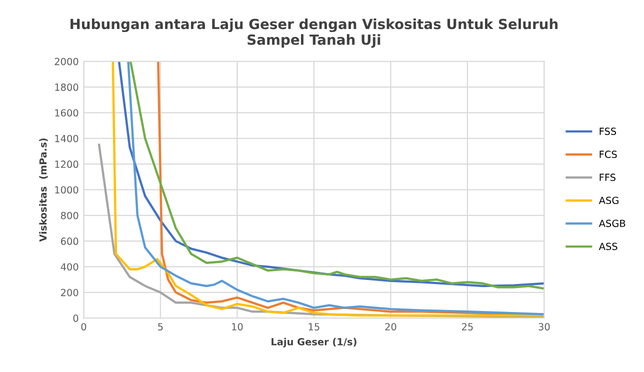  I want to click on legend-label: ASGB, so click(612, 224).